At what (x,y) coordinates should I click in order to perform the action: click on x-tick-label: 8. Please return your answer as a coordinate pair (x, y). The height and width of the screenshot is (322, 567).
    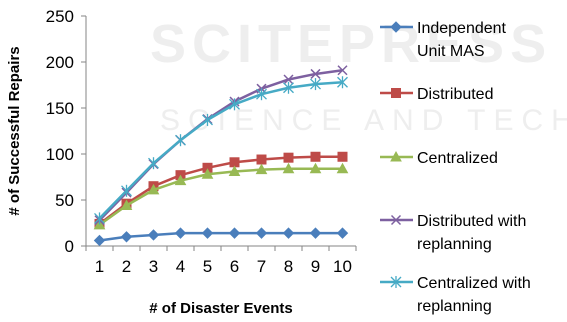
    Looking at the image, I should click on (288, 266).